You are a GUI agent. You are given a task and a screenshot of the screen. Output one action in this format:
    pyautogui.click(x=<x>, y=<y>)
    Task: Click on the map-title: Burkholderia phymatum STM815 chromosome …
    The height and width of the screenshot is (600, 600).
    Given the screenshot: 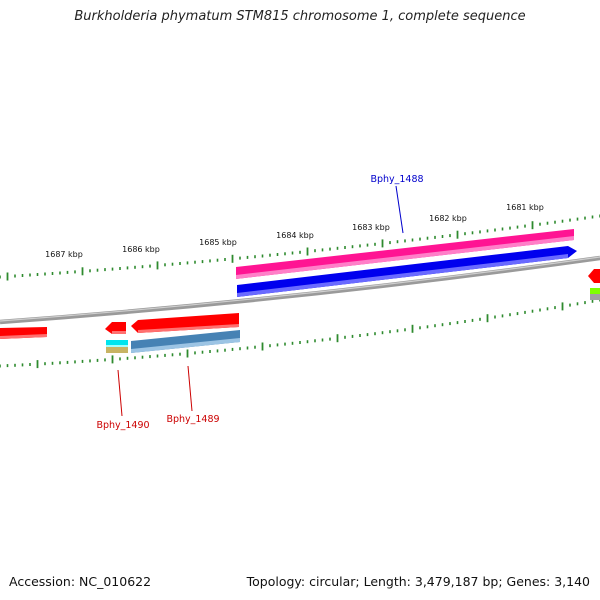 What is the action you would take?
    pyautogui.click(x=300, y=16)
    